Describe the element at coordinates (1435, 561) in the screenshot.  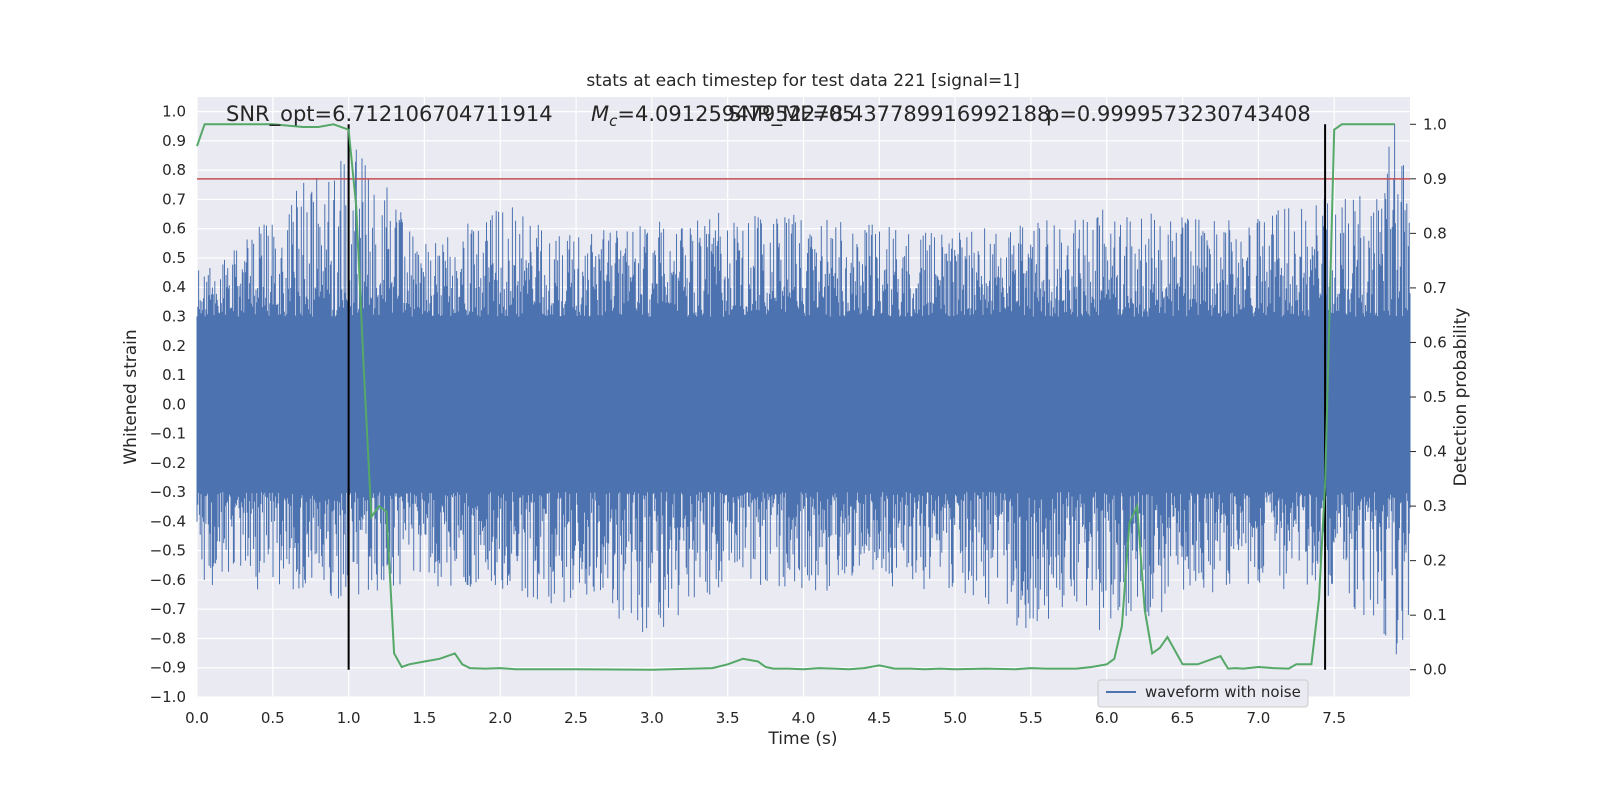
I see `y2-tick-label-2: 0.2` at that location.